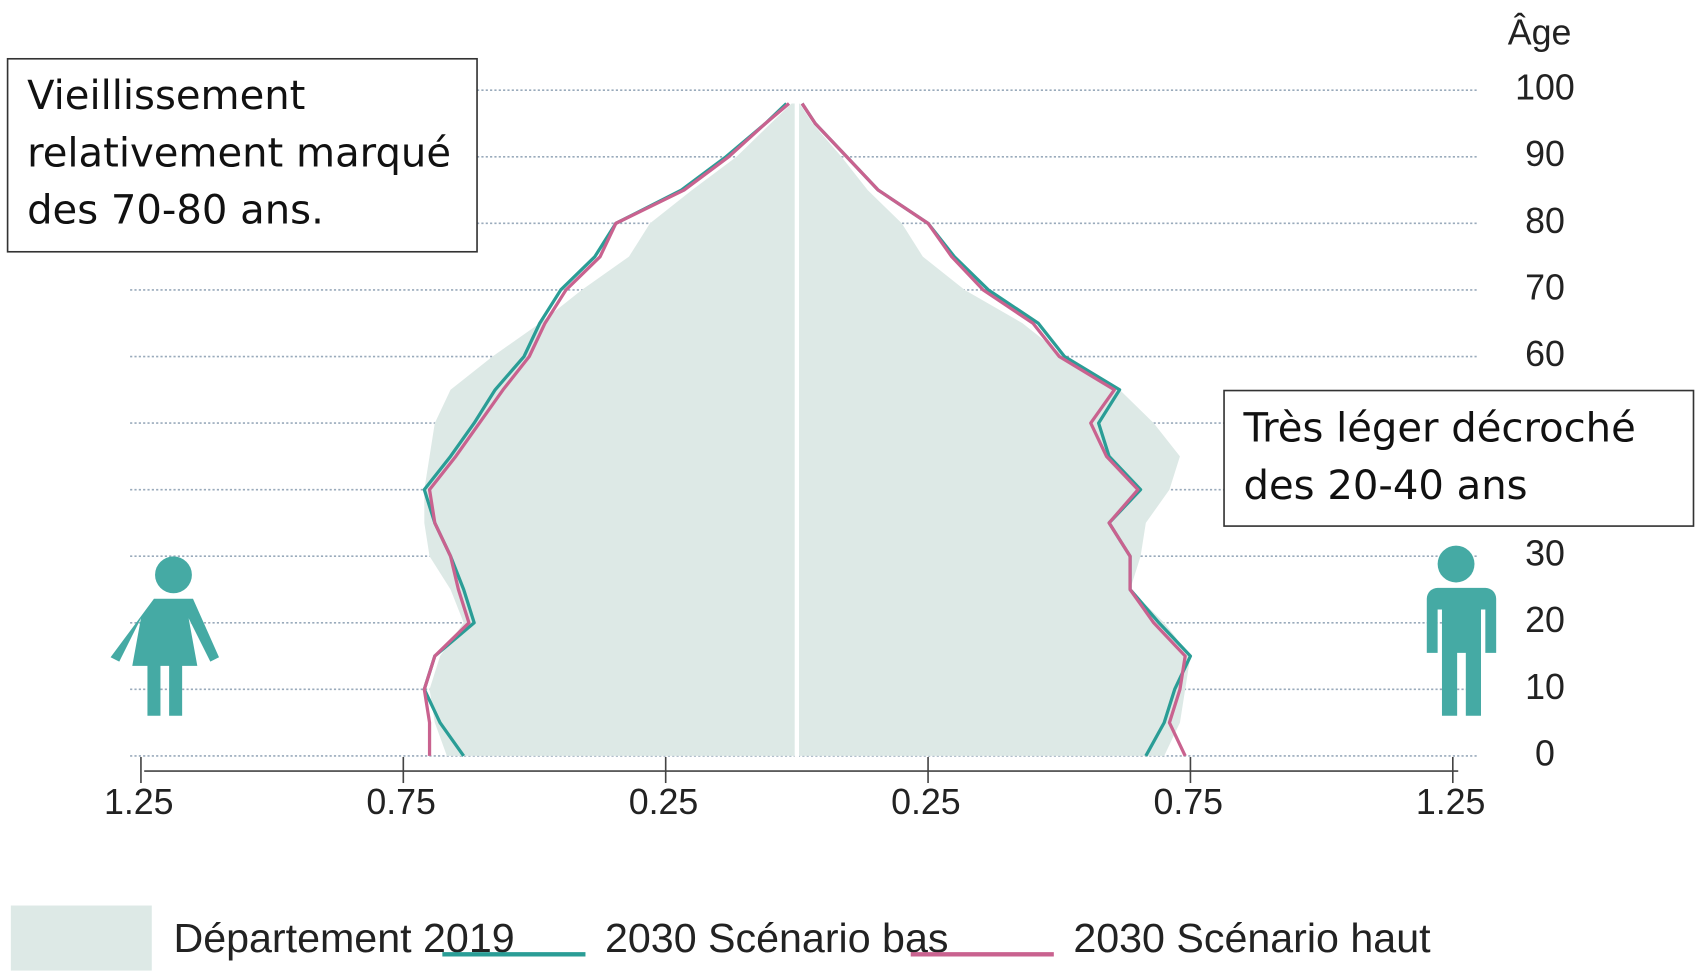 The height and width of the screenshot is (973, 1700). What do you see at coordinates (1545, 554) in the screenshot?
I see `y-tick-label: 30` at bounding box center [1545, 554].